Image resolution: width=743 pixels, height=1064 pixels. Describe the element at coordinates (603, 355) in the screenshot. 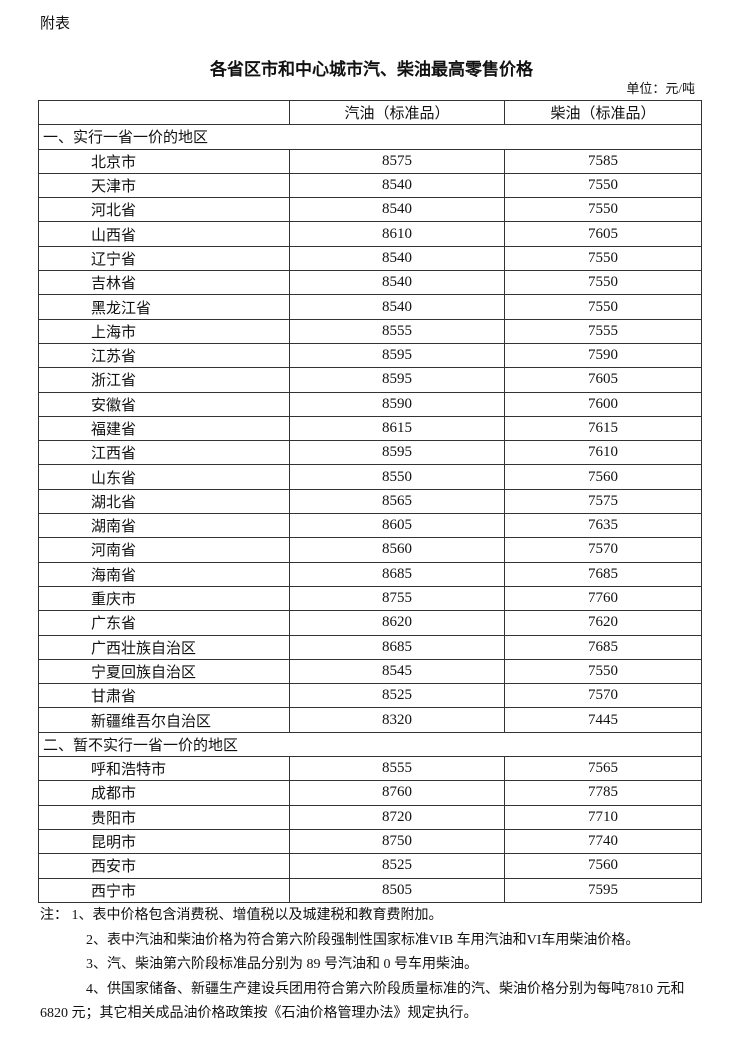

I see `diesel-price: 7590` at that location.